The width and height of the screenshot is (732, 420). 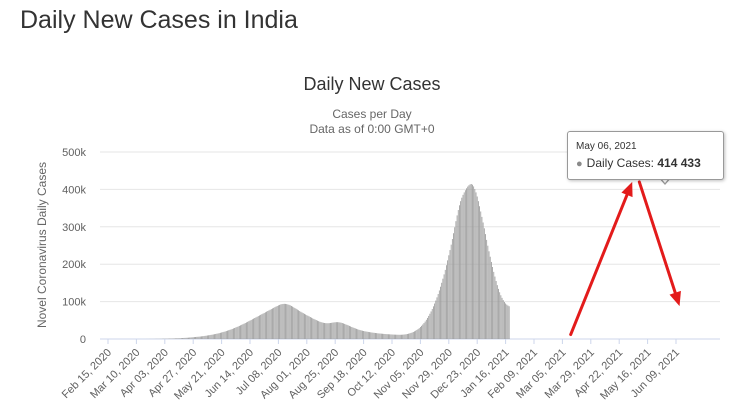 What do you see at coordinates (638, 163) in the screenshot?
I see `tooltip-row: ●Daily Cases: 414 433` at bounding box center [638, 163].